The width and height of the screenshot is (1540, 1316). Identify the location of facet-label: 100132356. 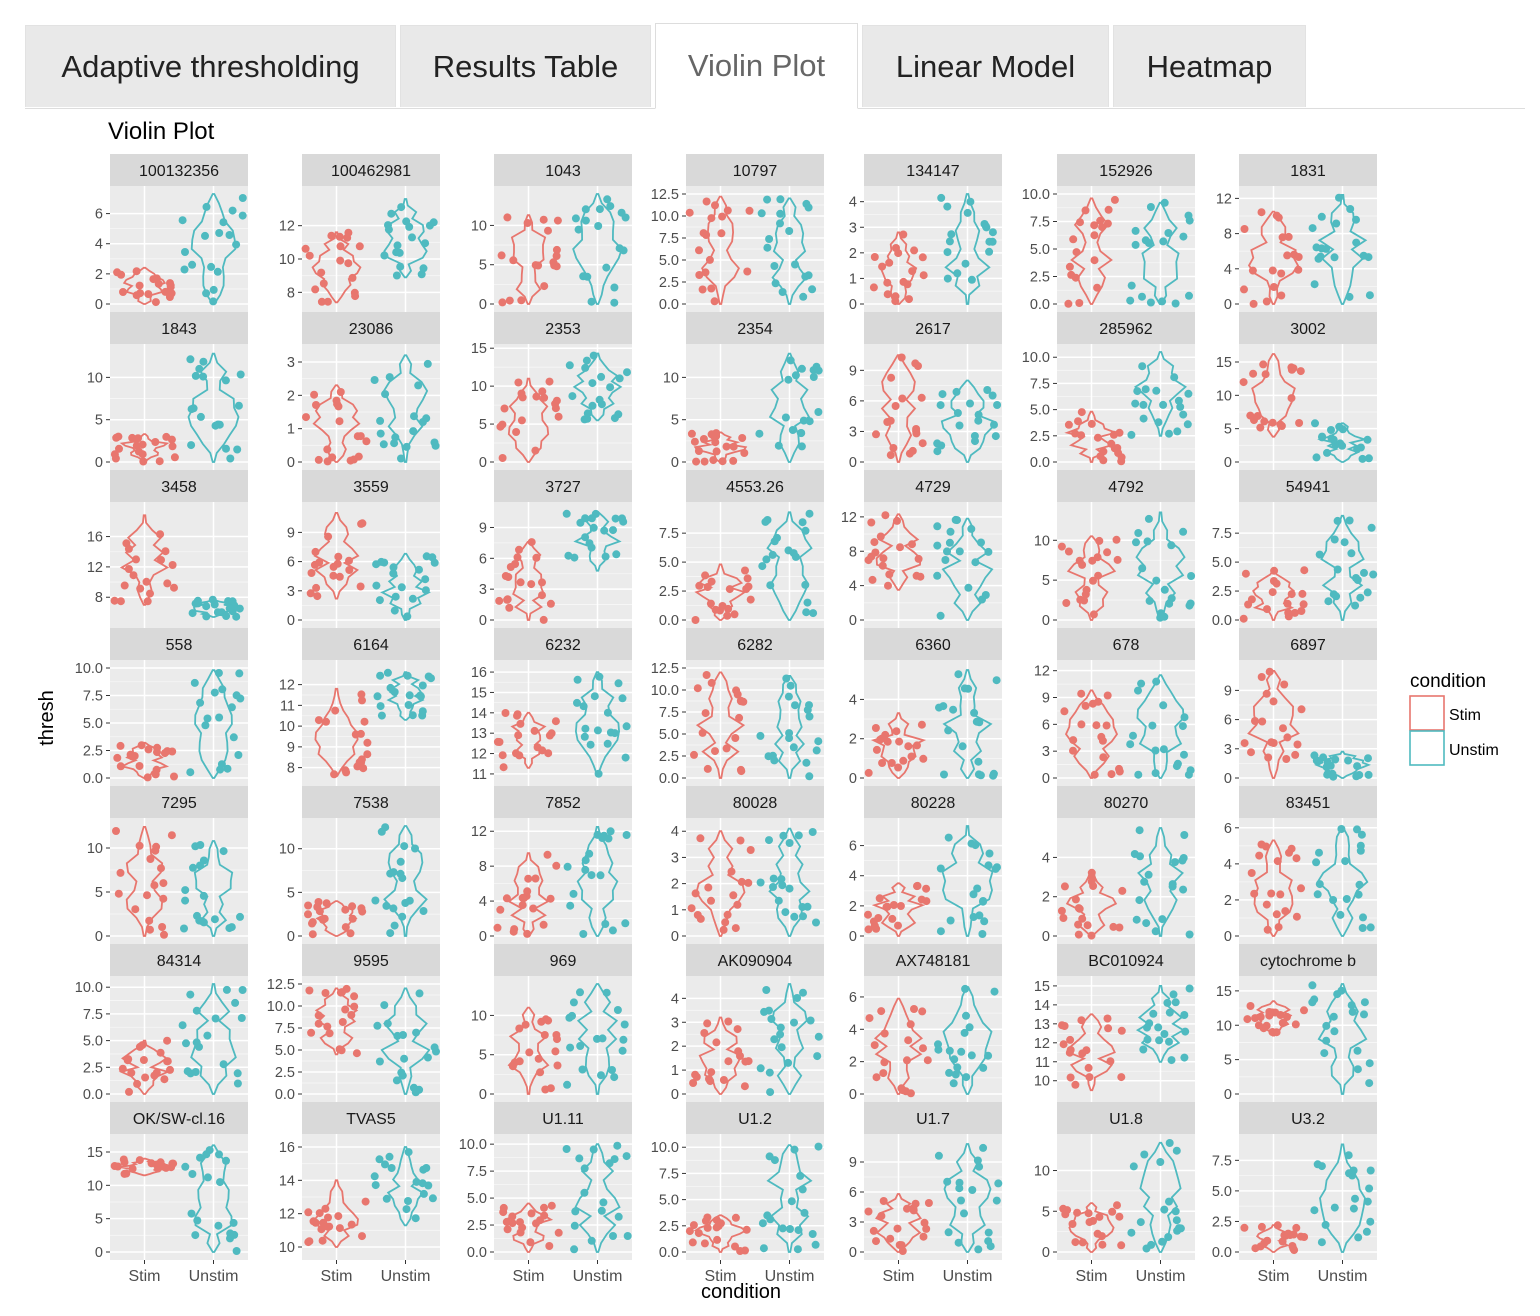
(179, 171).